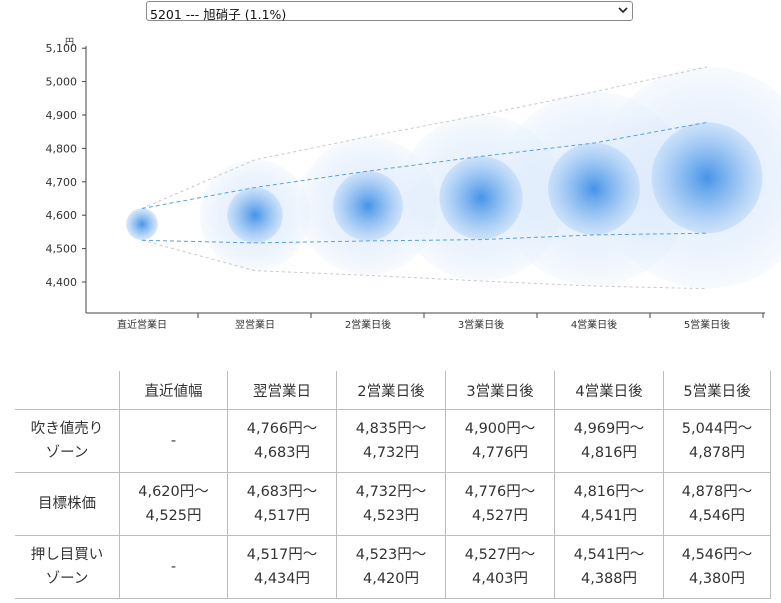 The height and width of the screenshot is (603, 781). I want to click on table-cell: 4,732円〜 4,523円, so click(391, 504).